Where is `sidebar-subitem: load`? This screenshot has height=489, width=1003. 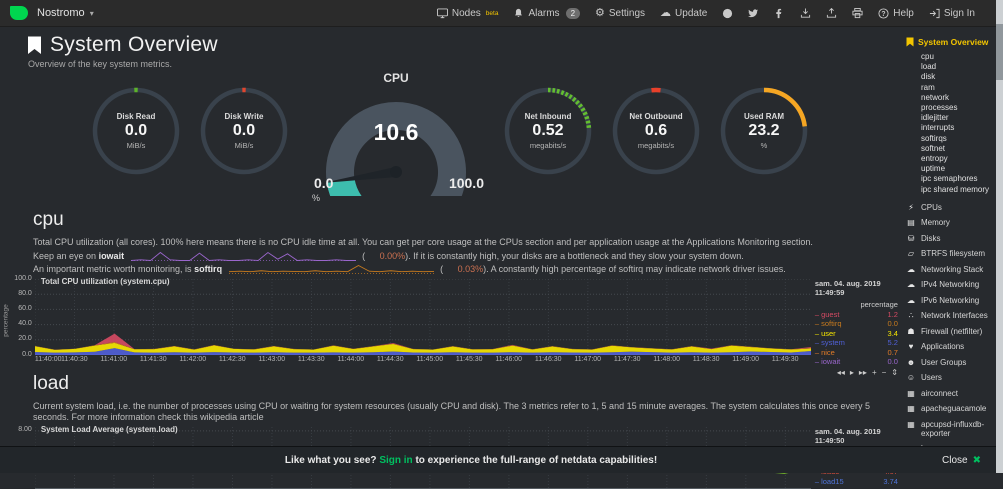
sidebar-subitem: load is located at coordinates (929, 67).